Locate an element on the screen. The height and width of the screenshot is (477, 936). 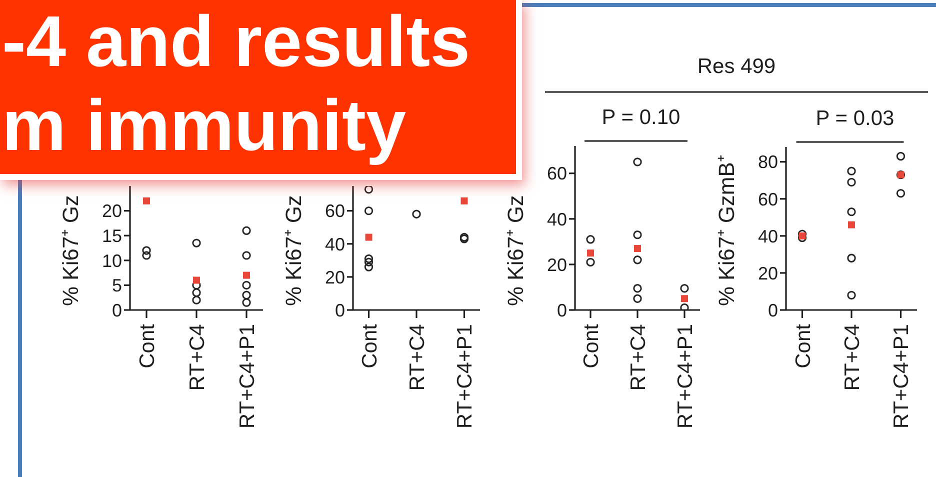
y-tick-label: 80 is located at coordinates (768, 162).